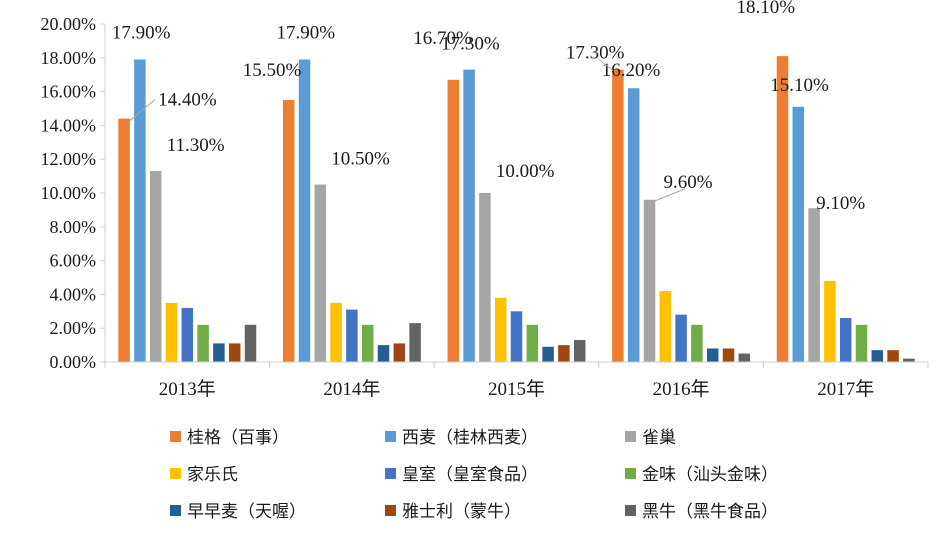 Image resolution: width=948 pixels, height=546 pixels. I want to click on legend-label: 金味（汕头金味）, so click(710, 475).